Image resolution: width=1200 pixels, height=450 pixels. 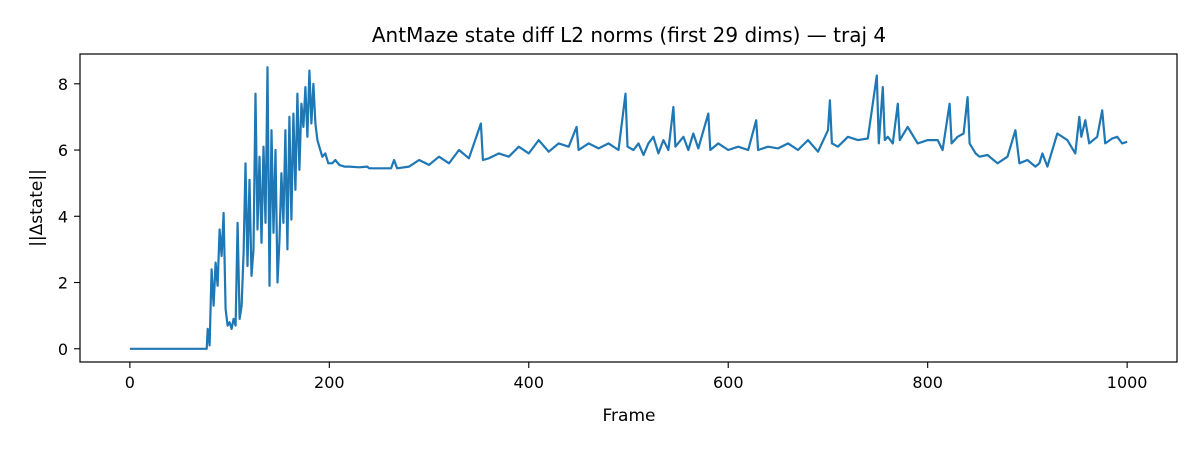 I want to click on x-tick-label: 600, so click(x=728, y=382).